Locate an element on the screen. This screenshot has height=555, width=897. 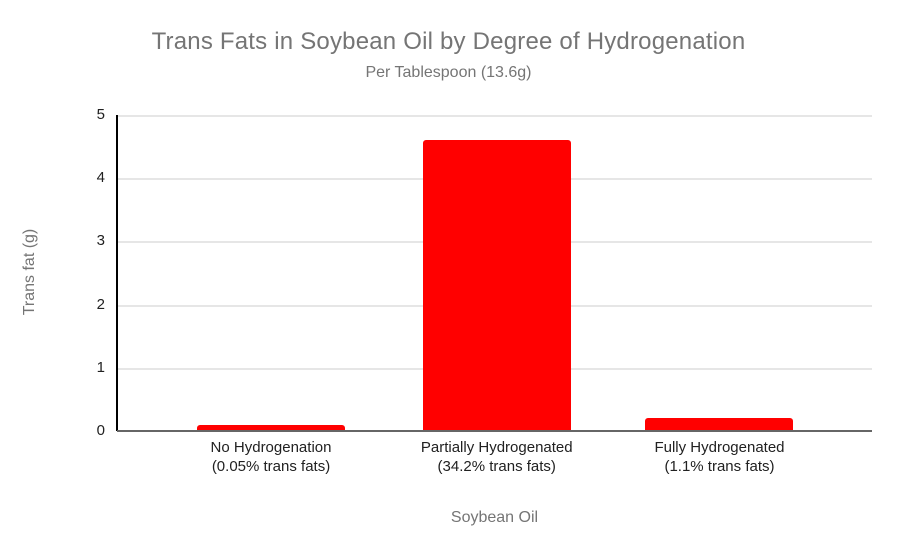
y-axis-title: Trans fat (g) is located at coordinates (29, 272).